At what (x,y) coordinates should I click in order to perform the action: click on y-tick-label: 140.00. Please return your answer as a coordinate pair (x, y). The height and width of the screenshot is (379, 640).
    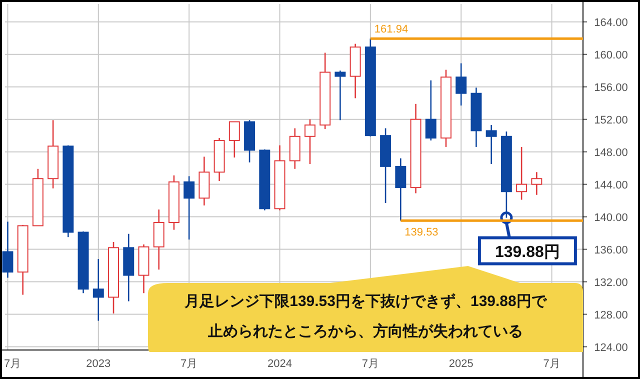
    Looking at the image, I should click on (611, 218).